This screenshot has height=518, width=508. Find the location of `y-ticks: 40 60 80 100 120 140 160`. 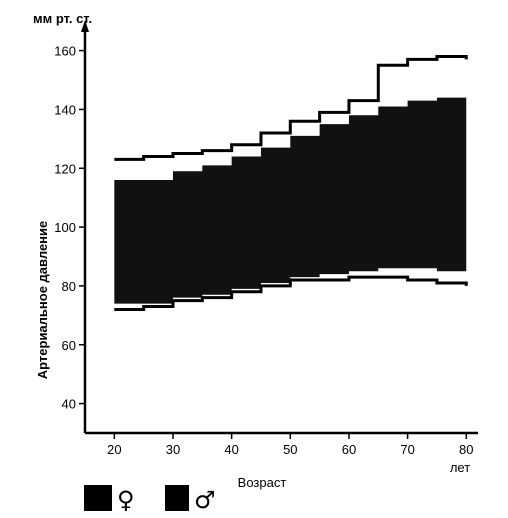

y-ticks: 40 60 80 100 120 140 160 is located at coordinates (69, 228).